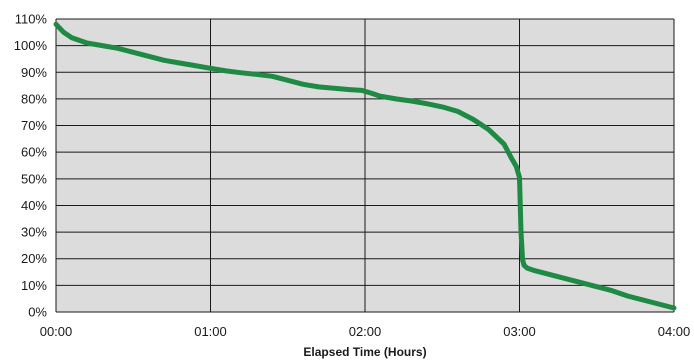  What do you see at coordinates (31, 166) in the screenshot?
I see `y-axis-tick-labels: 0% 10% 20% 30% 40% 50% 60% 70% 80% 90% 100% 110%` at bounding box center [31, 166].